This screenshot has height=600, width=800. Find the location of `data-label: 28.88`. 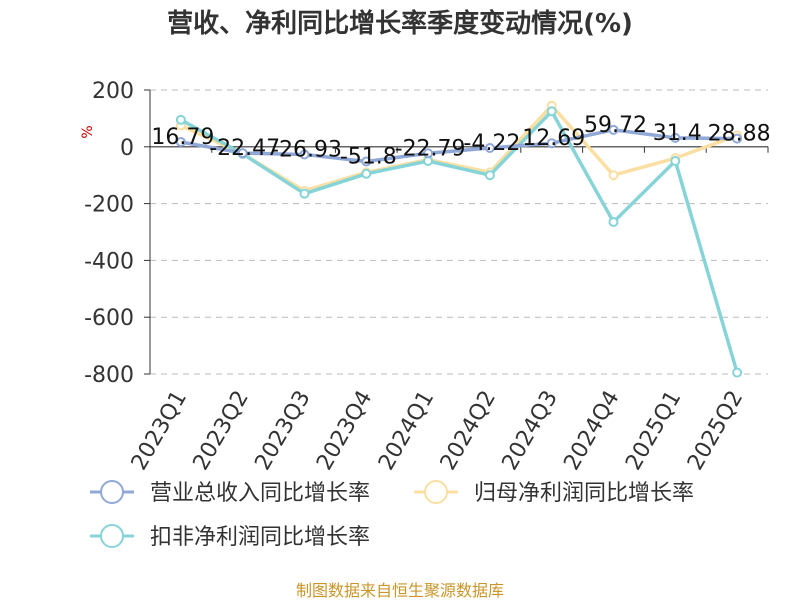

data-label: 28.88 is located at coordinates (739, 134).